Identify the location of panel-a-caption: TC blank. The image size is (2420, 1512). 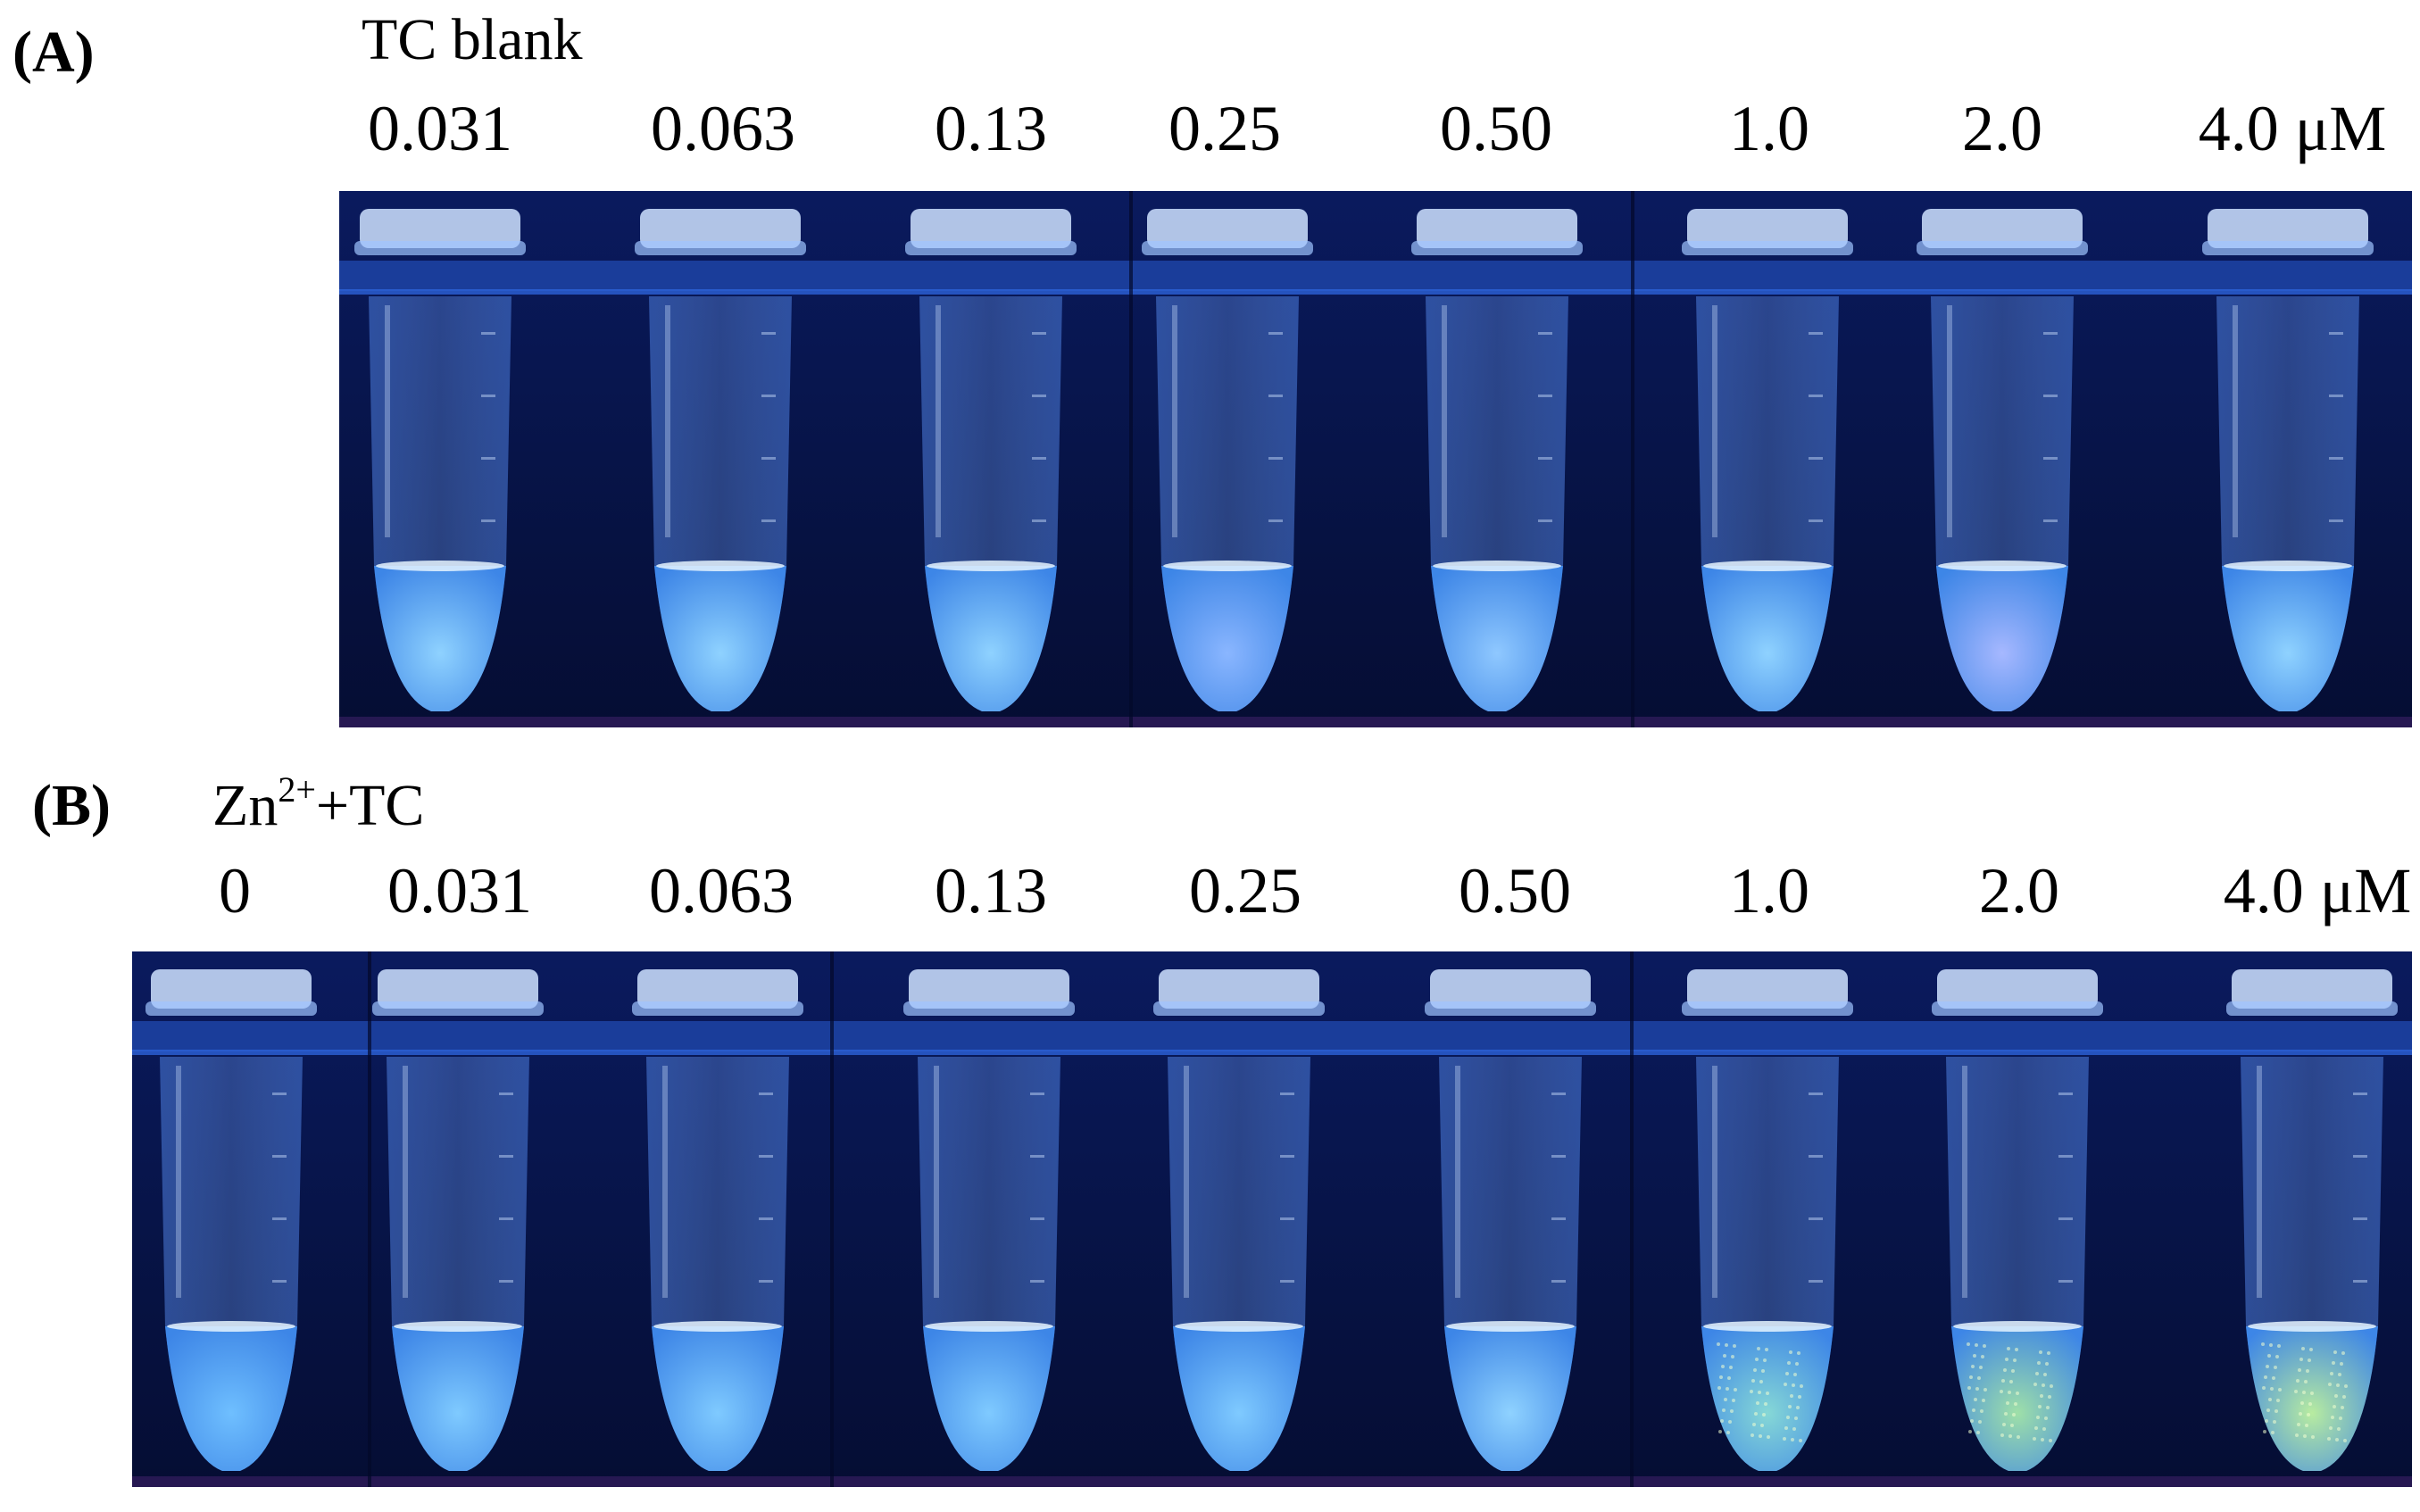
(472, 40).